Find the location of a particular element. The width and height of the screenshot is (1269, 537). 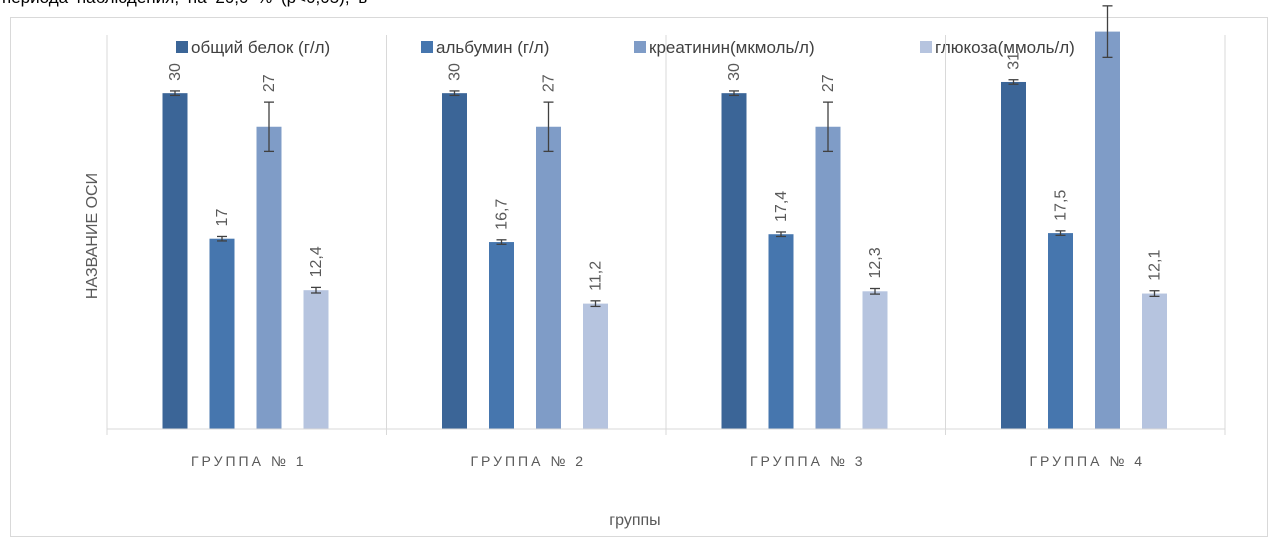

data-label: 16,7 is located at coordinates (502, 214).